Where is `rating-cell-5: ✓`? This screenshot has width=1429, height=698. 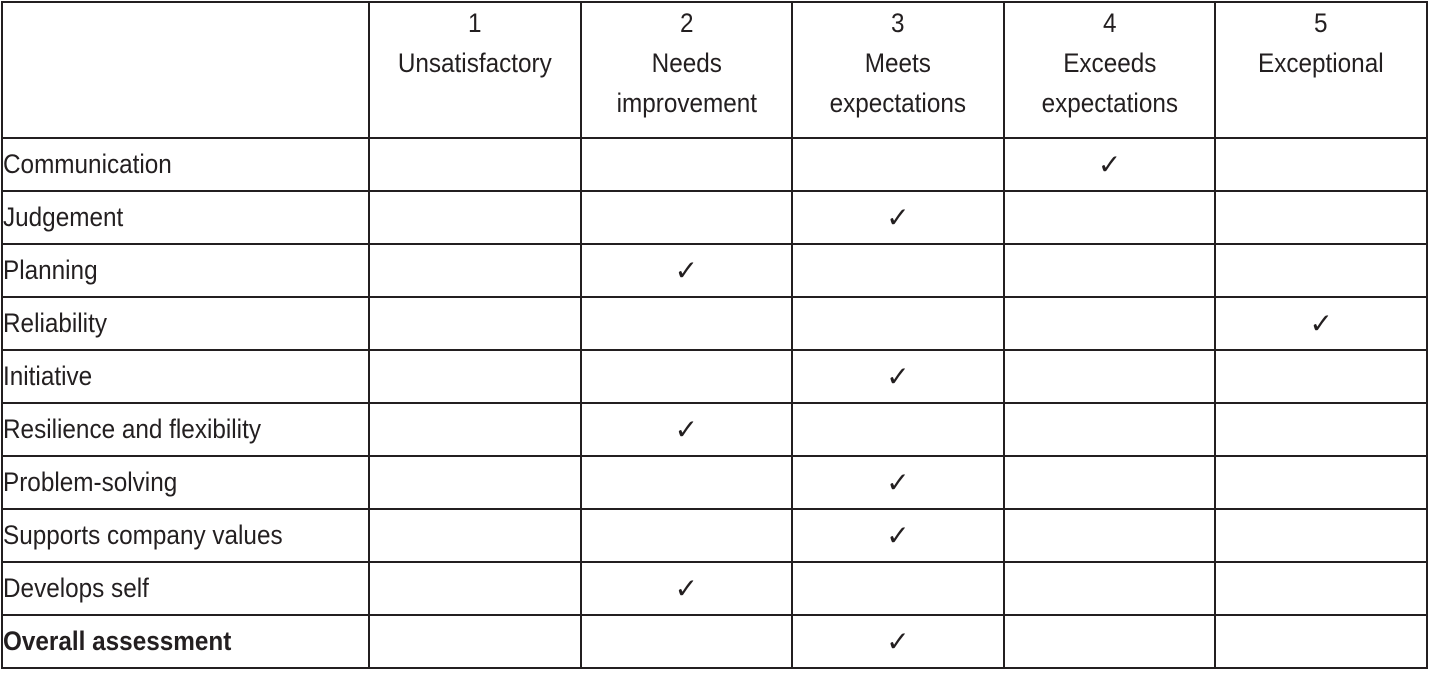
rating-cell-5: ✓ is located at coordinates (1321, 323).